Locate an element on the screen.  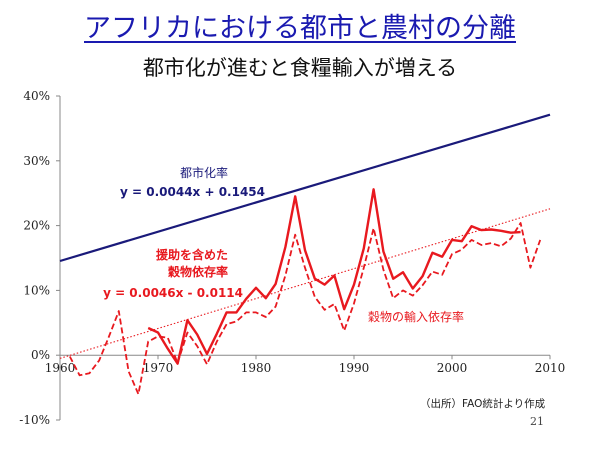
x-tick-label: 1960 is located at coordinates (60, 368).